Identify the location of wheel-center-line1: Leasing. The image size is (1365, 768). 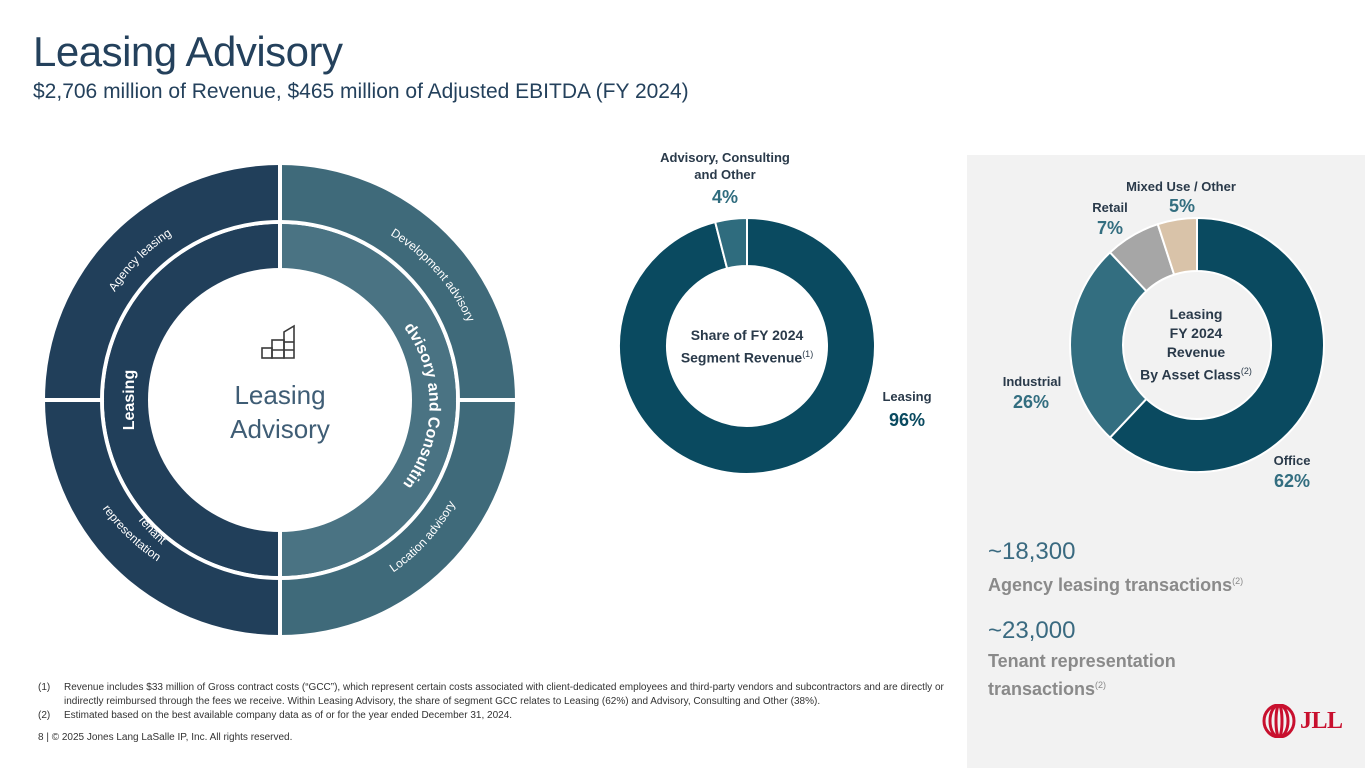
(279, 395).